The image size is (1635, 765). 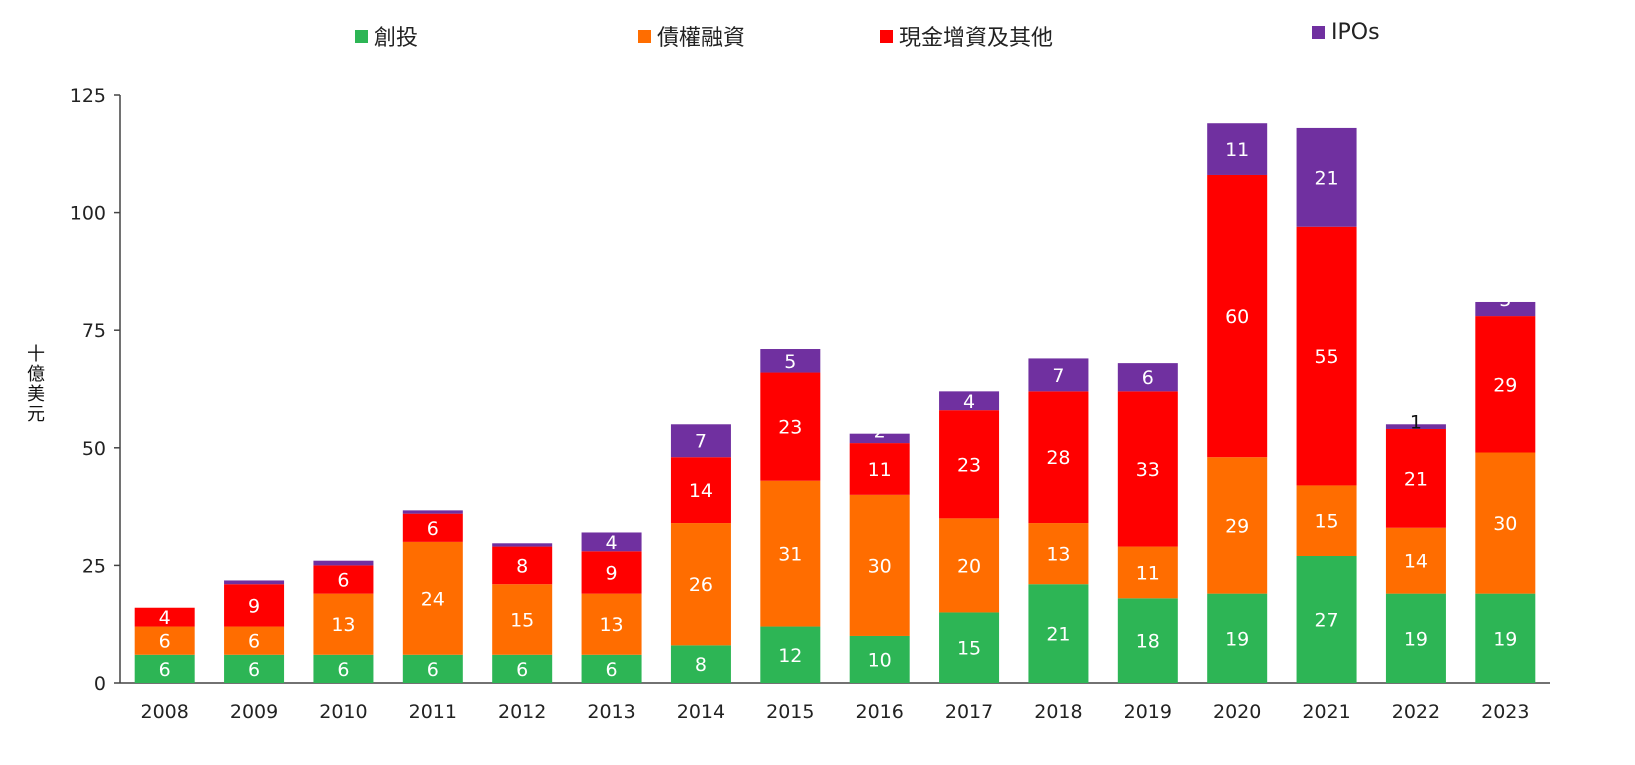 I want to click on legend-item-venture: 創投, so click(x=386, y=36).